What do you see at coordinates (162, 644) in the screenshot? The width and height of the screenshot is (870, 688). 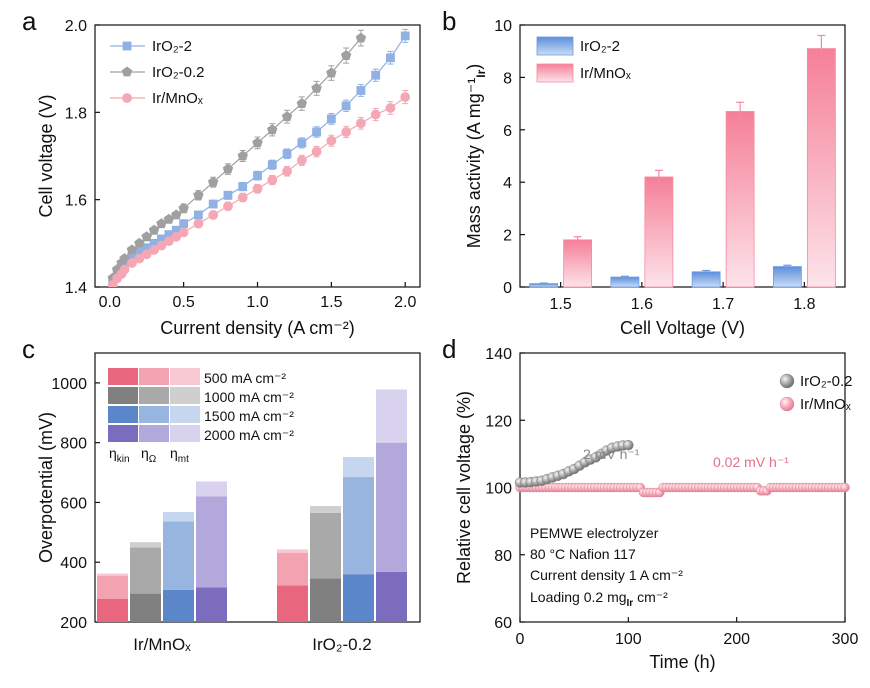 I see `panel-c-xtick-label: Ir/MnOₓ` at bounding box center [162, 644].